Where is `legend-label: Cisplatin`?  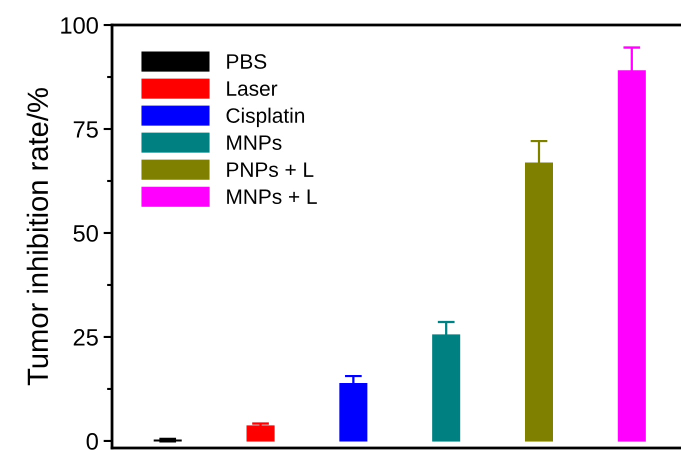 legend-label: Cisplatin is located at coordinates (265, 118).